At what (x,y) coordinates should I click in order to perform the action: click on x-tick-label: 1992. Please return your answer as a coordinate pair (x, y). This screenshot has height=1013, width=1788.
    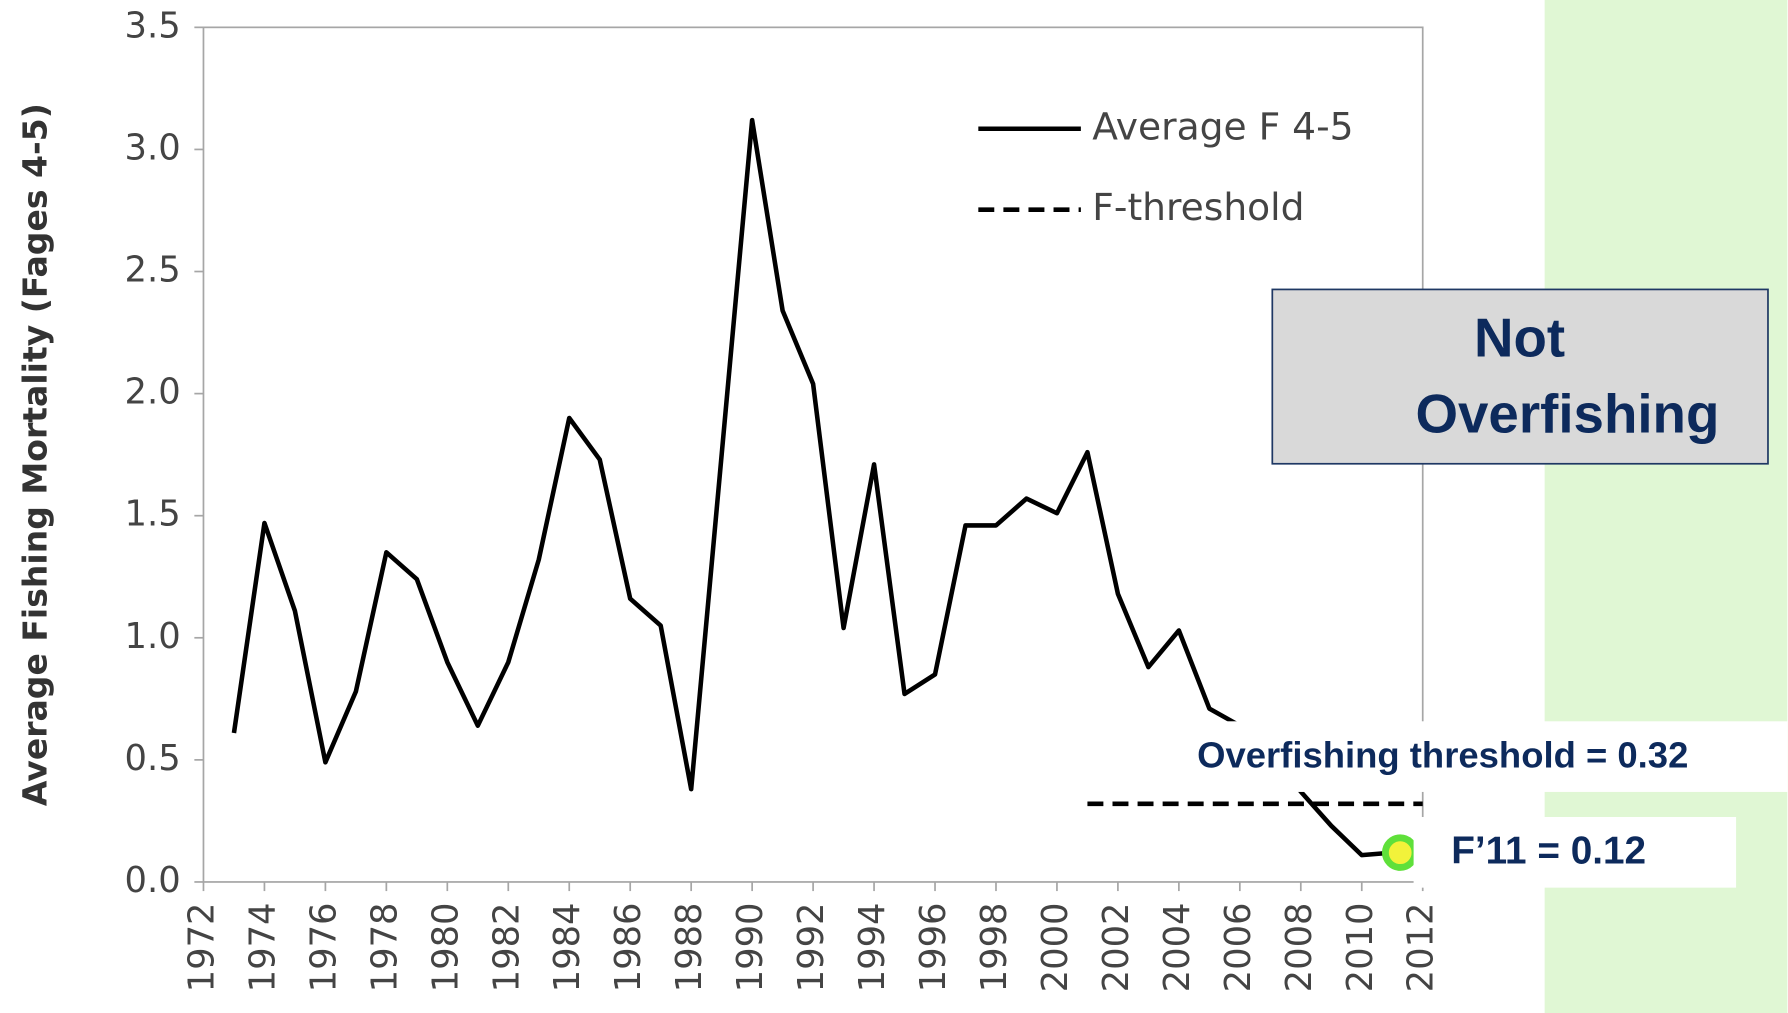
    Looking at the image, I should click on (811, 947).